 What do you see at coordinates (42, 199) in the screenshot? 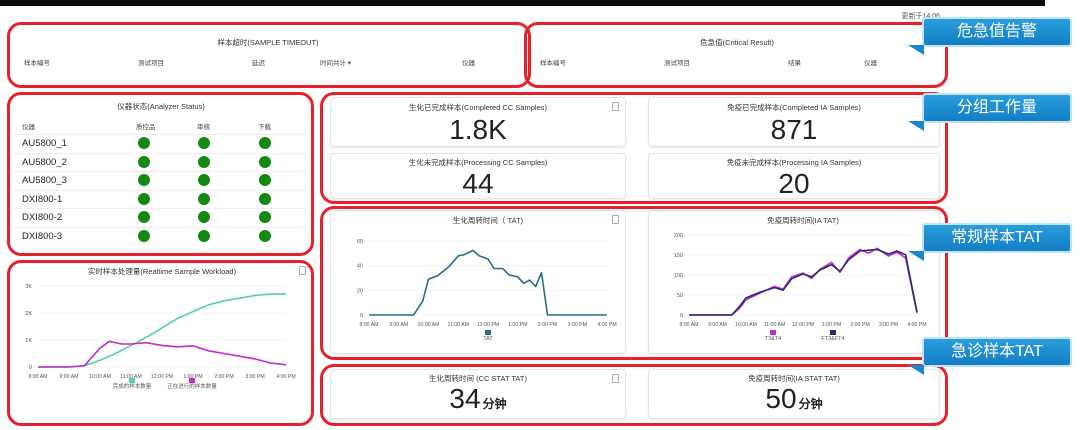
I see `analyzer-name: DXI800-1` at bounding box center [42, 199].